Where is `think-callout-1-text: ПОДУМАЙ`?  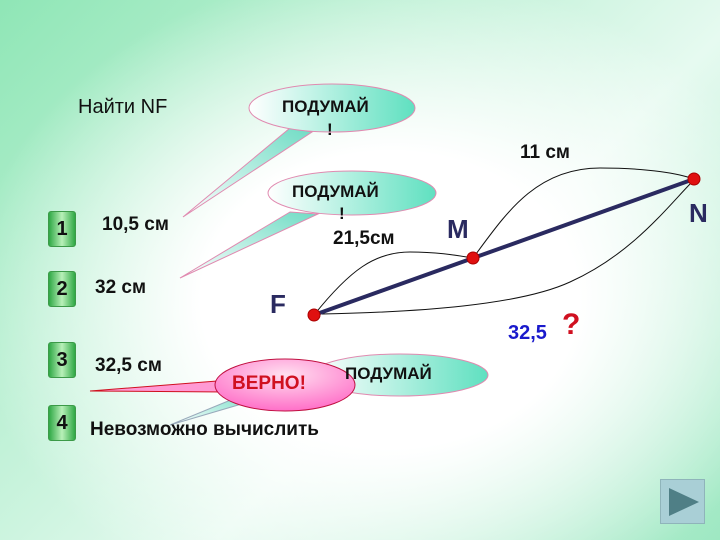
think-callout-1-text: ПОДУМАЙ is located at coordinates (325, 106).